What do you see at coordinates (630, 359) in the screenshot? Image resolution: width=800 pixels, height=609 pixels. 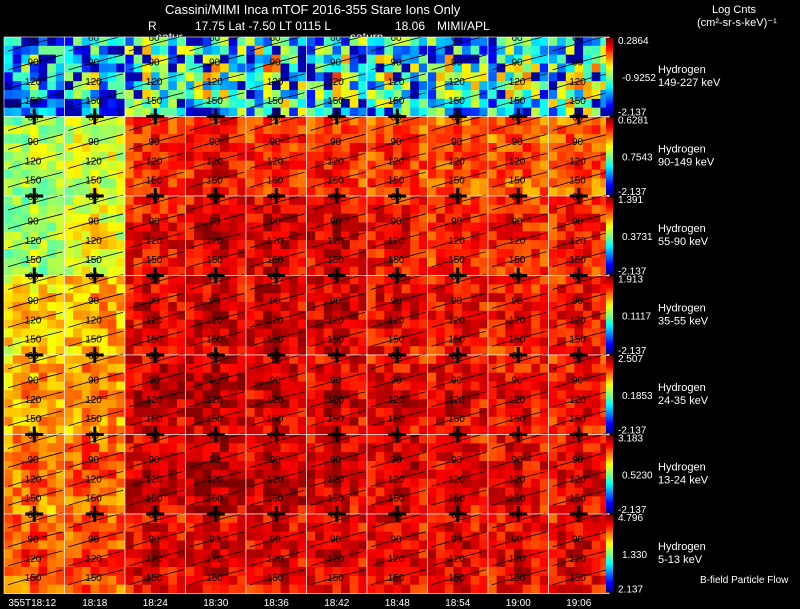 I see `colorbar-max: 2.507` at bounding box center [630, 359].